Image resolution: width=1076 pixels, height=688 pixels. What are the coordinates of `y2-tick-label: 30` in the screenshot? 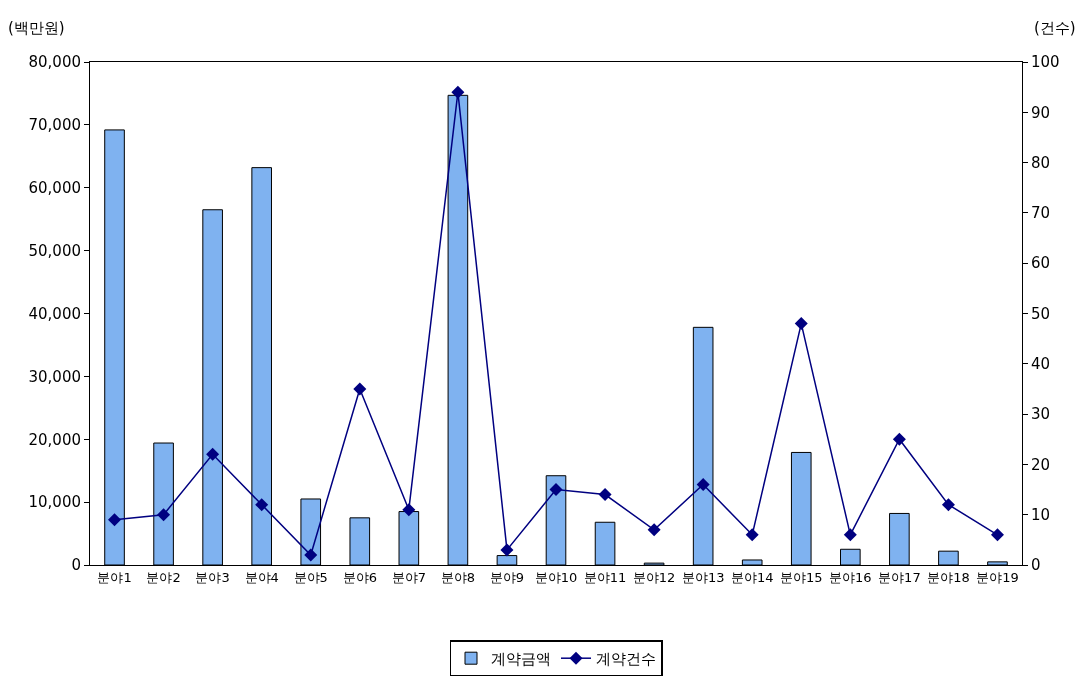 It's located at (1041, 414).